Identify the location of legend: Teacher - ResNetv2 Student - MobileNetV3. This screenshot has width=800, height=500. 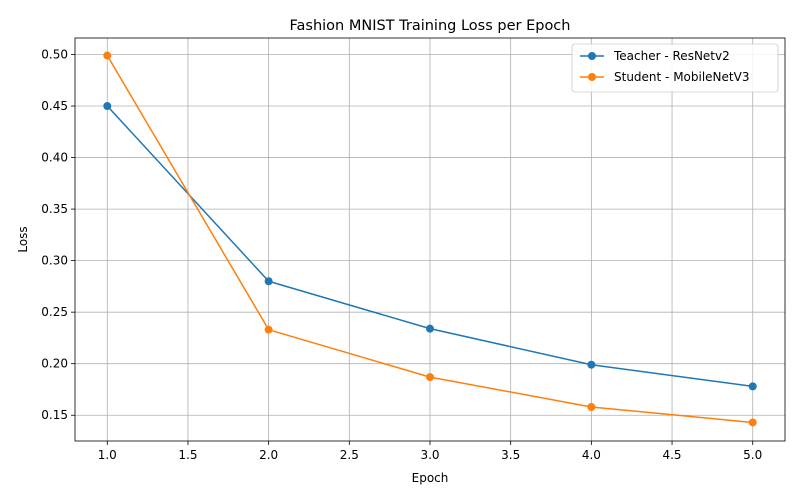
(675, 68).